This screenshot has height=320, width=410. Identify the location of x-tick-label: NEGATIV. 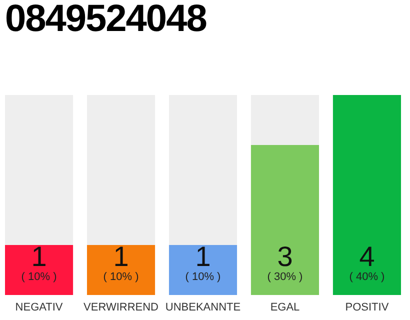
(39, 308).